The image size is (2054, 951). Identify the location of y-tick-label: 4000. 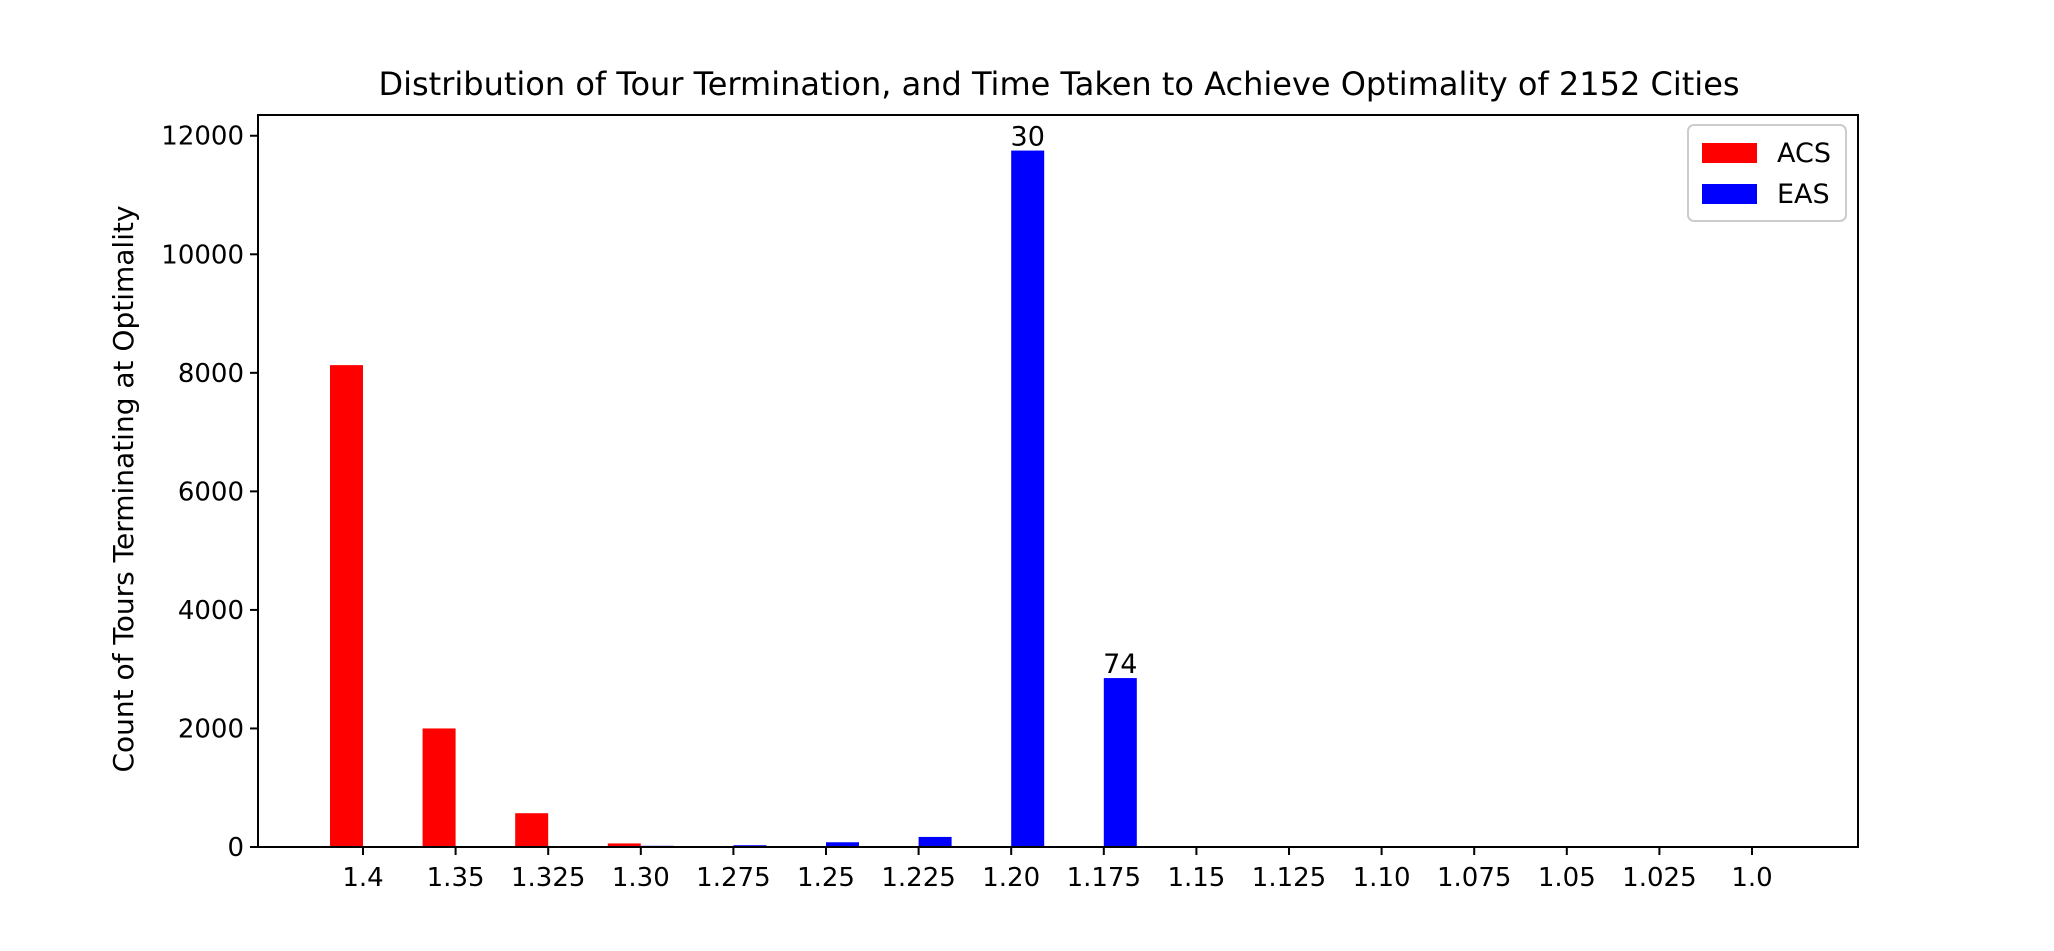
(211, 611).